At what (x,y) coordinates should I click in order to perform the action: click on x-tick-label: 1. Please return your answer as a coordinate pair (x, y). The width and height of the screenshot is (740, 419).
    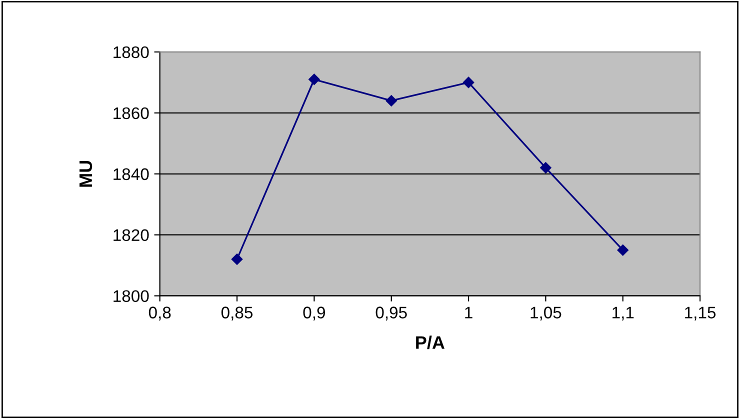
    Looking at the image, I should click on (468, 312).